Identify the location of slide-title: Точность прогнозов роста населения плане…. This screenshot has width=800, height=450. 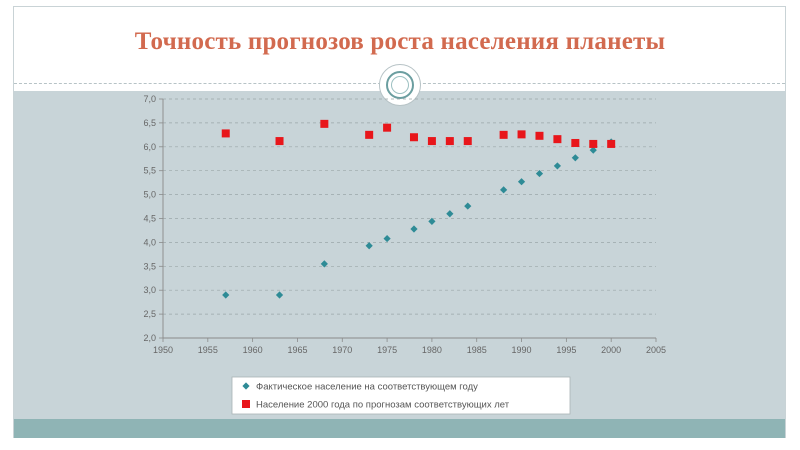
(400, 41).